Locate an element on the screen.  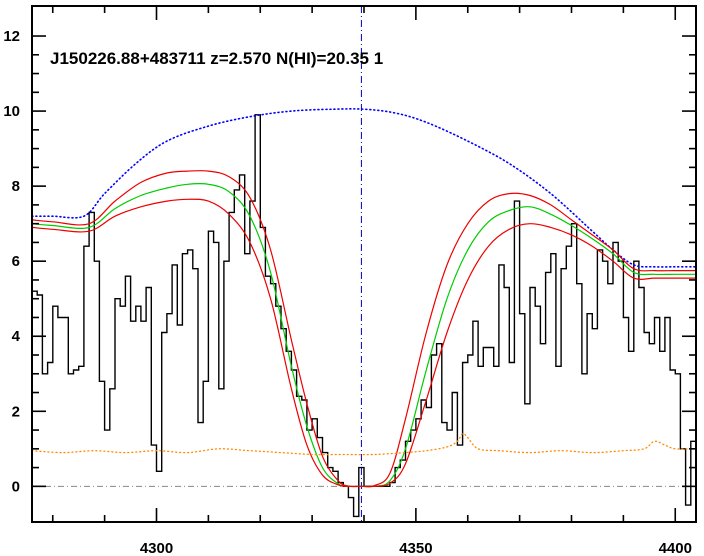
x-tick-label: 4350 is located at coordinates (415, 548).